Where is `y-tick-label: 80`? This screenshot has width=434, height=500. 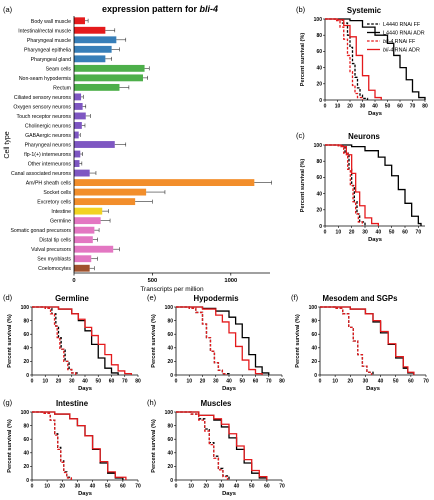 y-tick-label: 80 is located at coordinates (170, 321).